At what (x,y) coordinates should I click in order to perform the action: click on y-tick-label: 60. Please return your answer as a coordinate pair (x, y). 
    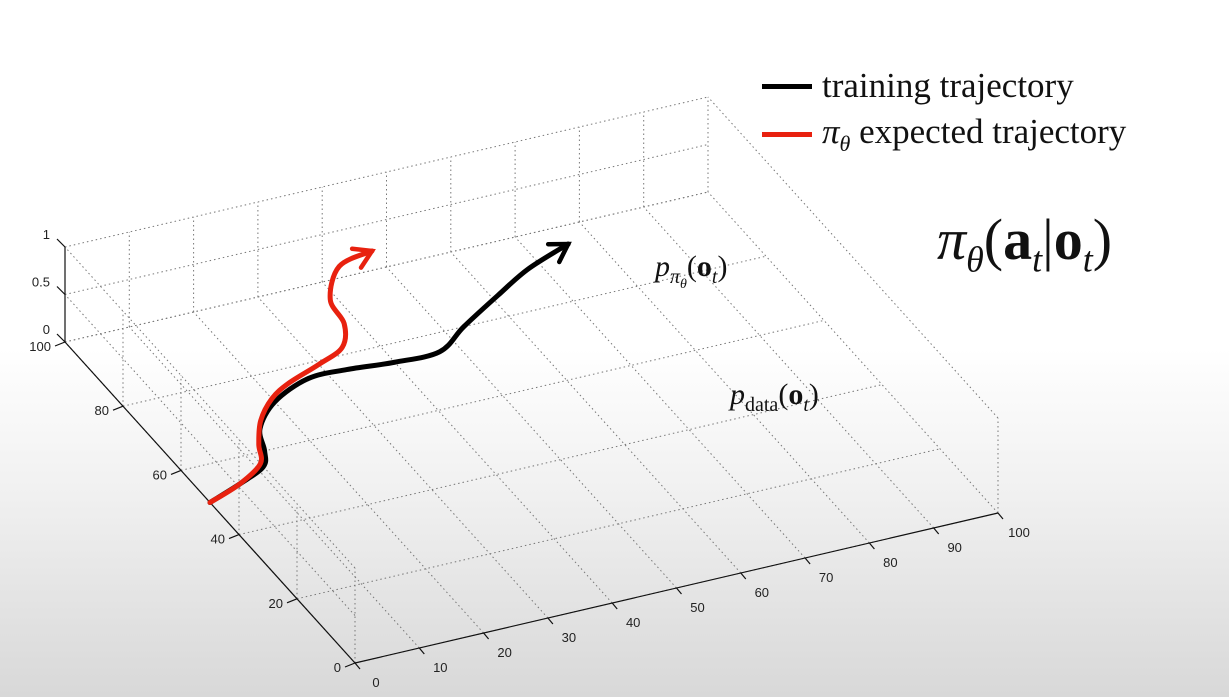
    Looking at the image, I should click on (160, 474).